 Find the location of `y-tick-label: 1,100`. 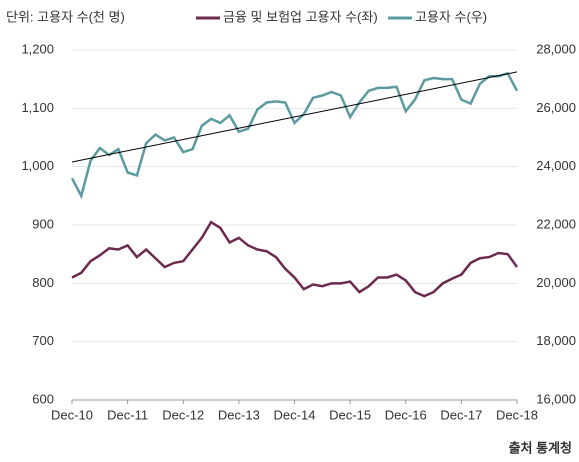

y-tick-label: 1,100 is located at coordinates (37, 107).